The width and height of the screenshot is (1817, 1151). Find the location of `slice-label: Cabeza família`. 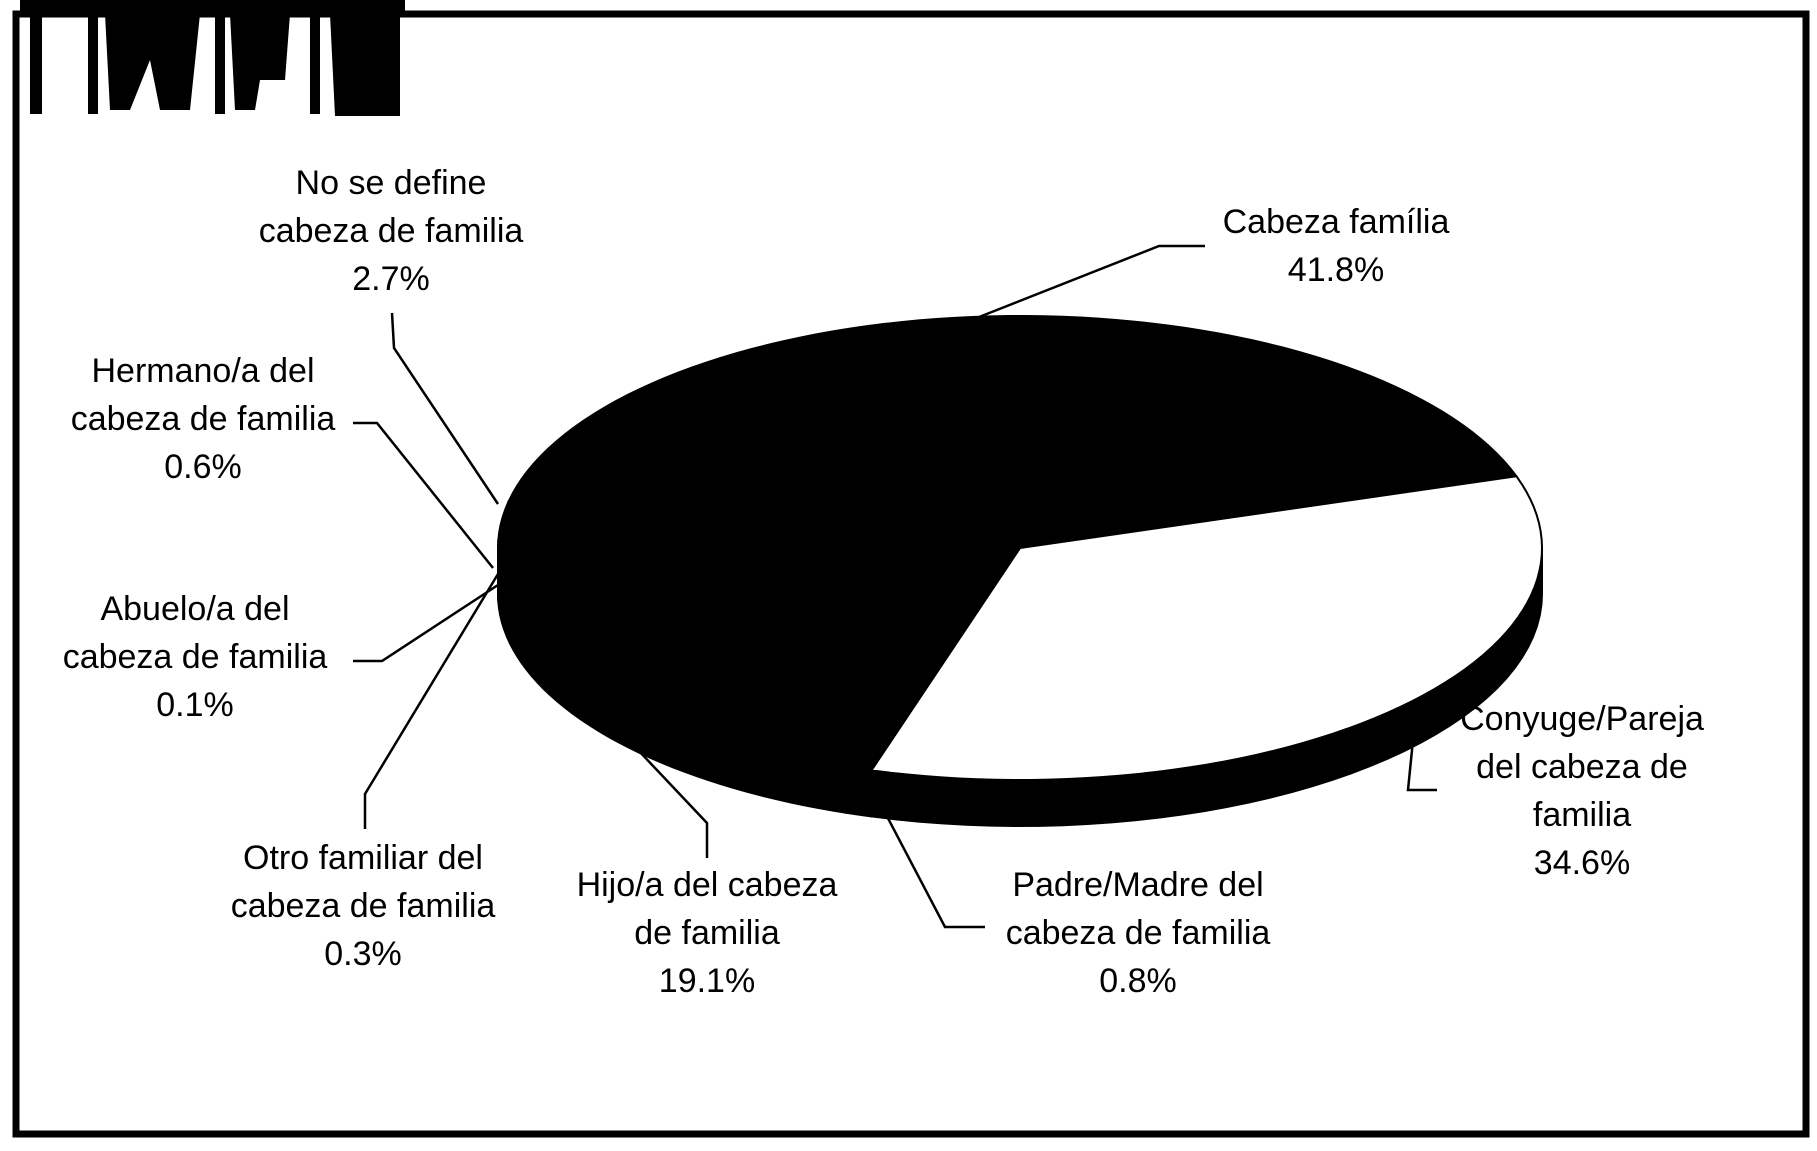

slice-label: Cabeza família is located at coordinates (1336, 222).